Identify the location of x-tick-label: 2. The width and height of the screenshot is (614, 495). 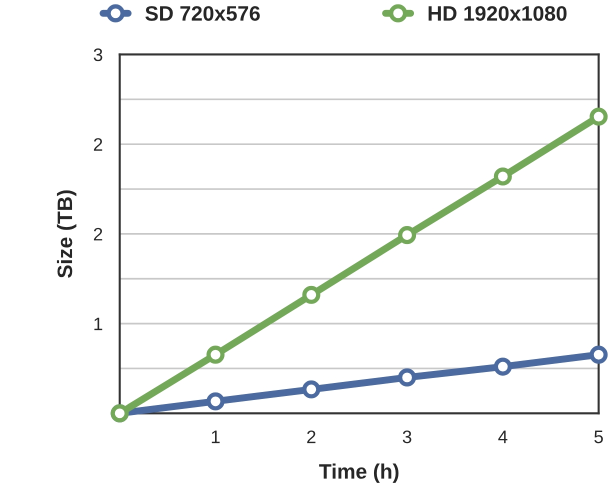
(311, 437).